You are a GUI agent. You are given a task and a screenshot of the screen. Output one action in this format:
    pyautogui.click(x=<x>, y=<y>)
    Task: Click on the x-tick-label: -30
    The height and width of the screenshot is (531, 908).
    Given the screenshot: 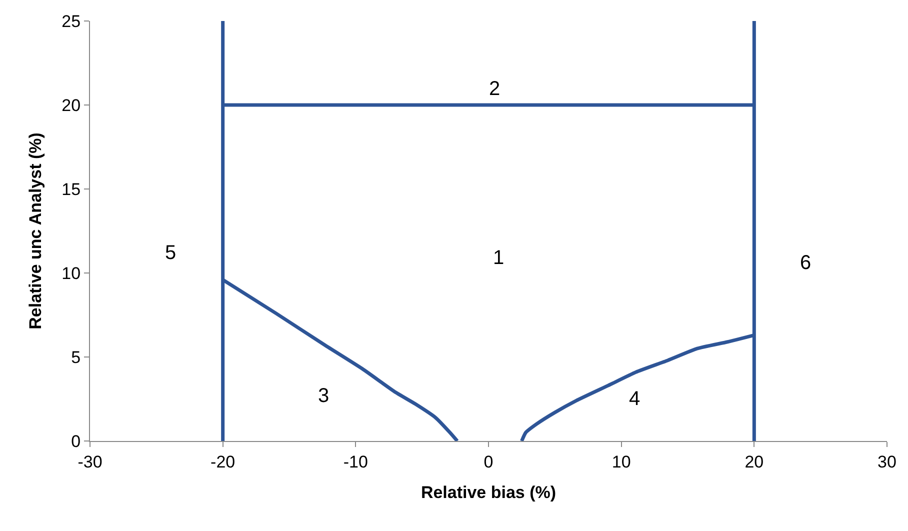 What is the action you would take?
    pyautogui.click(x=90, y=462)
    